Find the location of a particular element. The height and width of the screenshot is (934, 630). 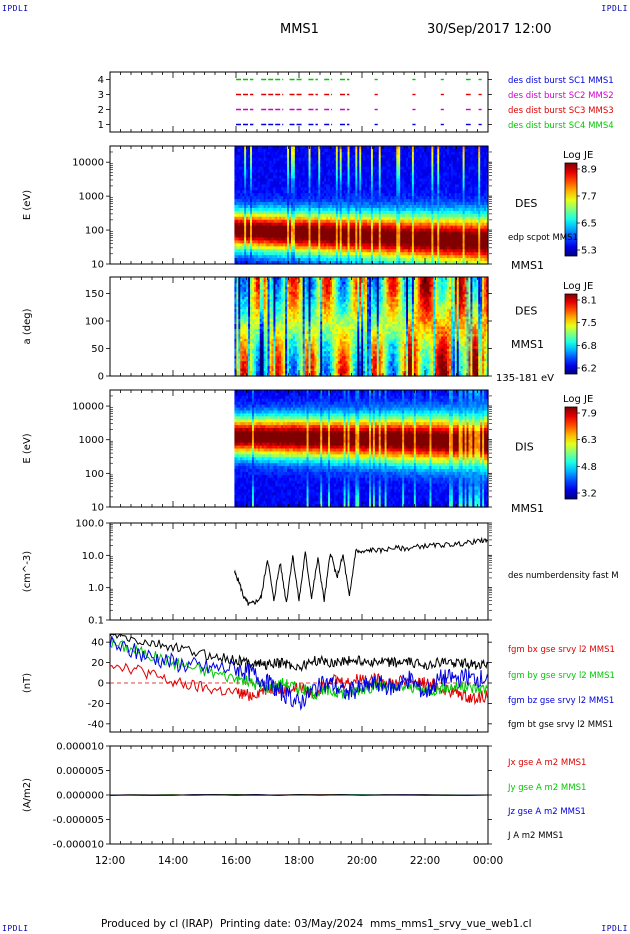

y-tick-label-current: 0.000000 is located at coordinates (80, 796).